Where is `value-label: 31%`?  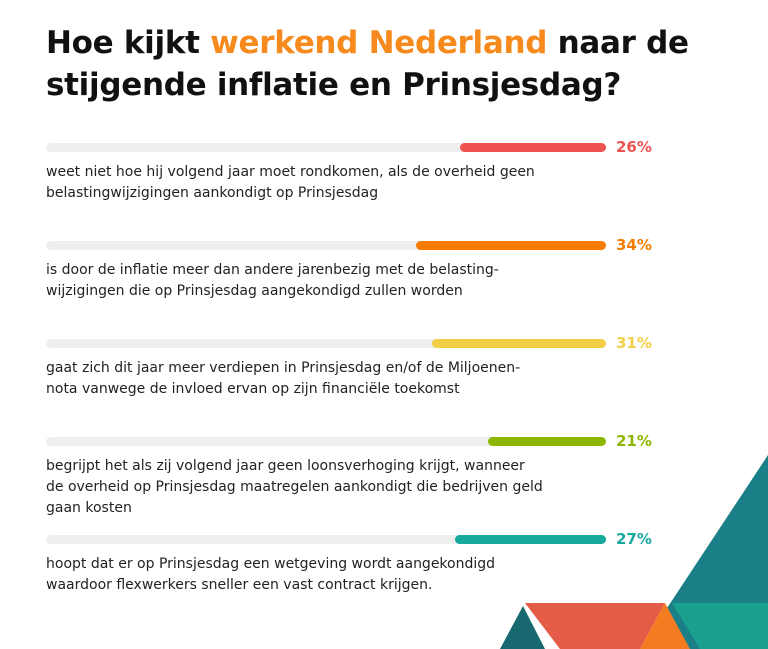 value-label: 31% is located at coordinates (634, 343).